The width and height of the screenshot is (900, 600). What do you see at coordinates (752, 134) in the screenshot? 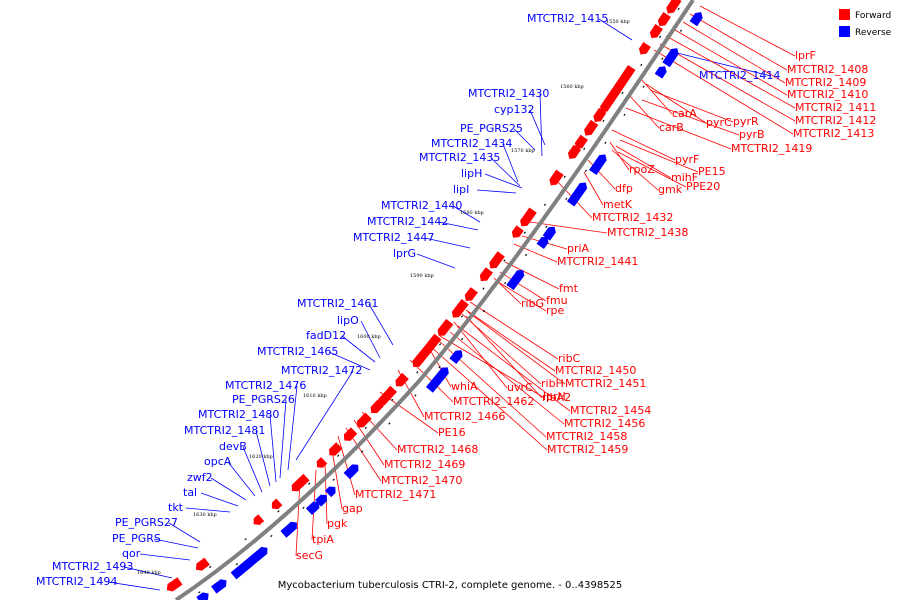
I see `gene-label-pyrb: pyrB` at bounding box center [752, 134].